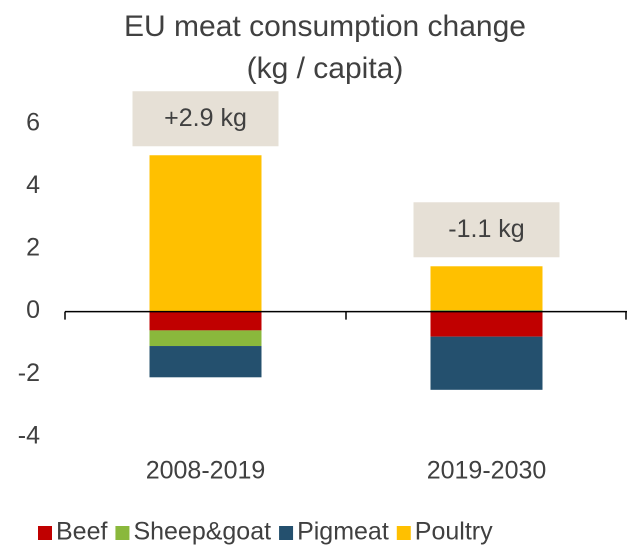  I want to click on y-tick-label: -2, so click(29, 373).